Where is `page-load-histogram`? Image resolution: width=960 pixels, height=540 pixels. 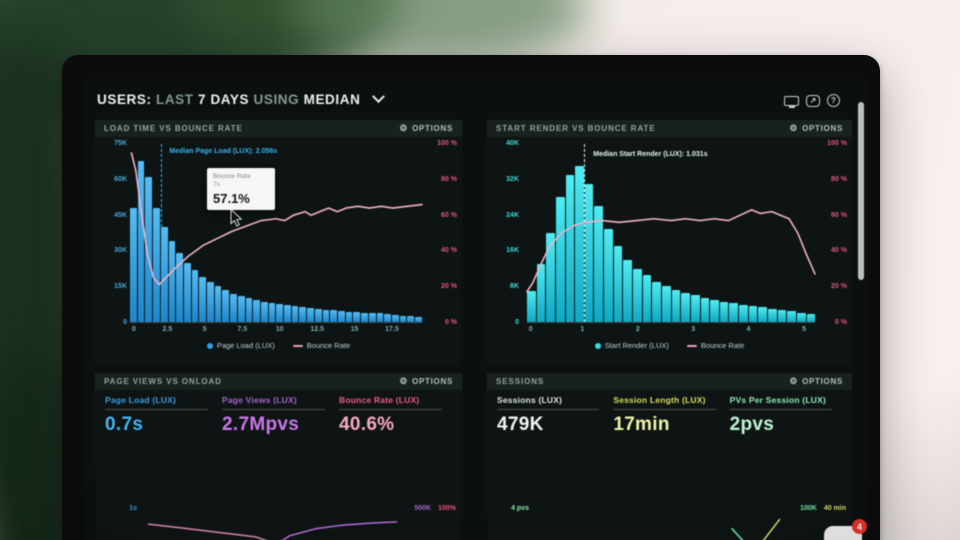 page-load-histogram is located at coordinates (276, 233).